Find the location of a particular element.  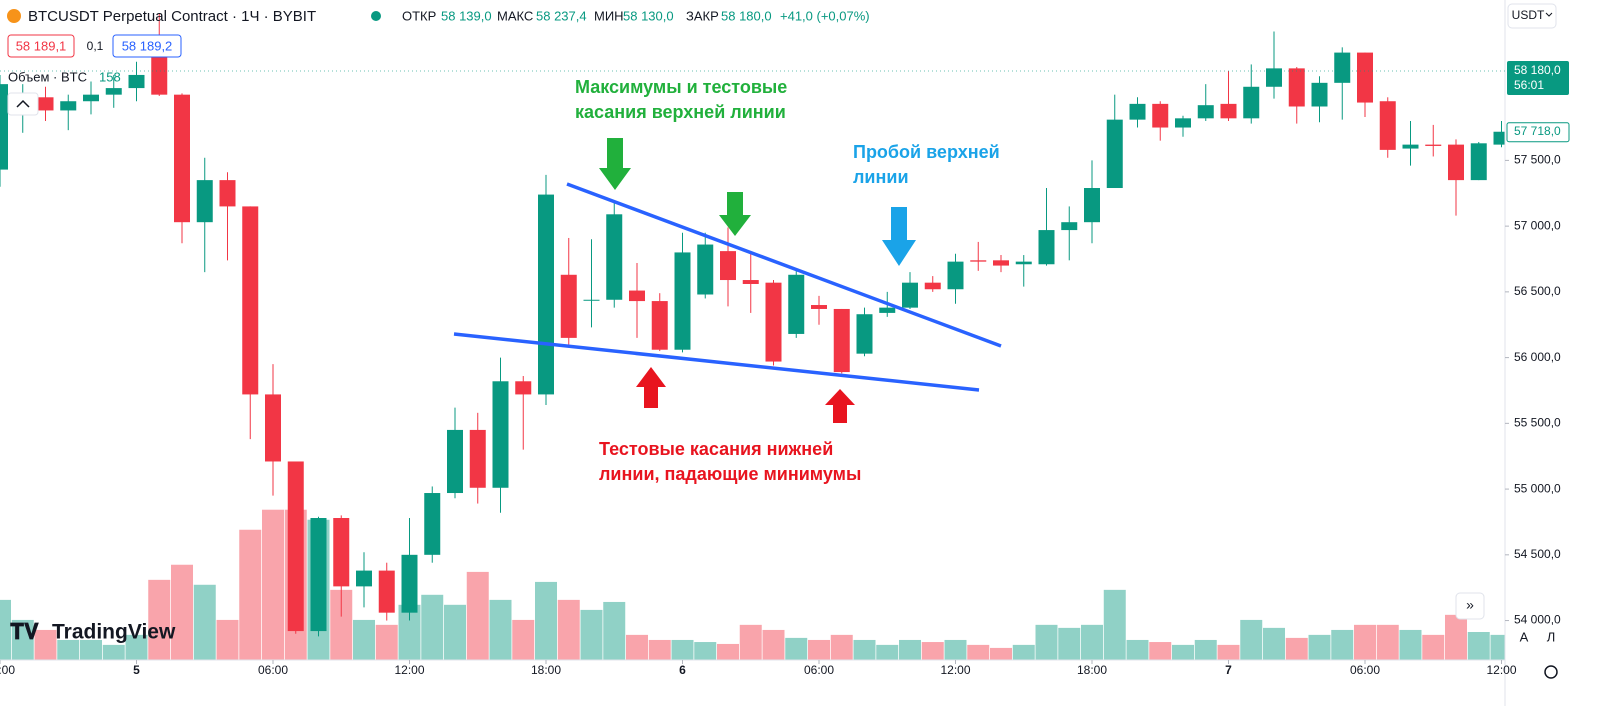

log-button is located at coordinates (1551, 638).